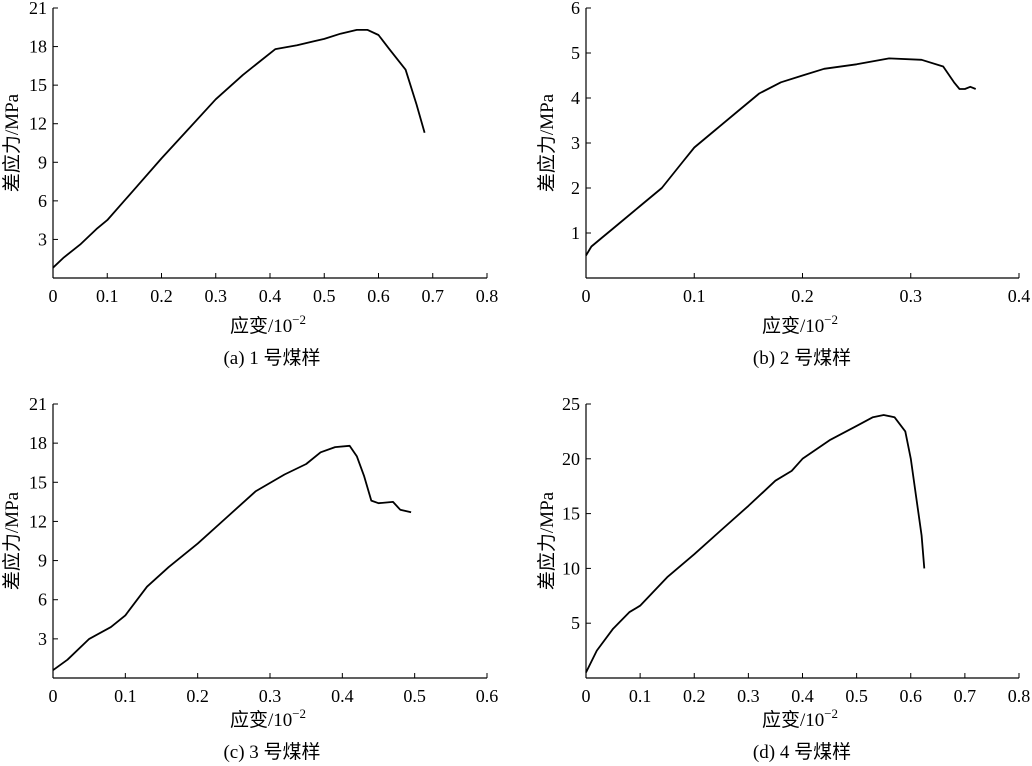  Describe the element at coordinates (802, 358) in the screenshot. I see `panel-caption: (b) 2 号煤样` at that location.